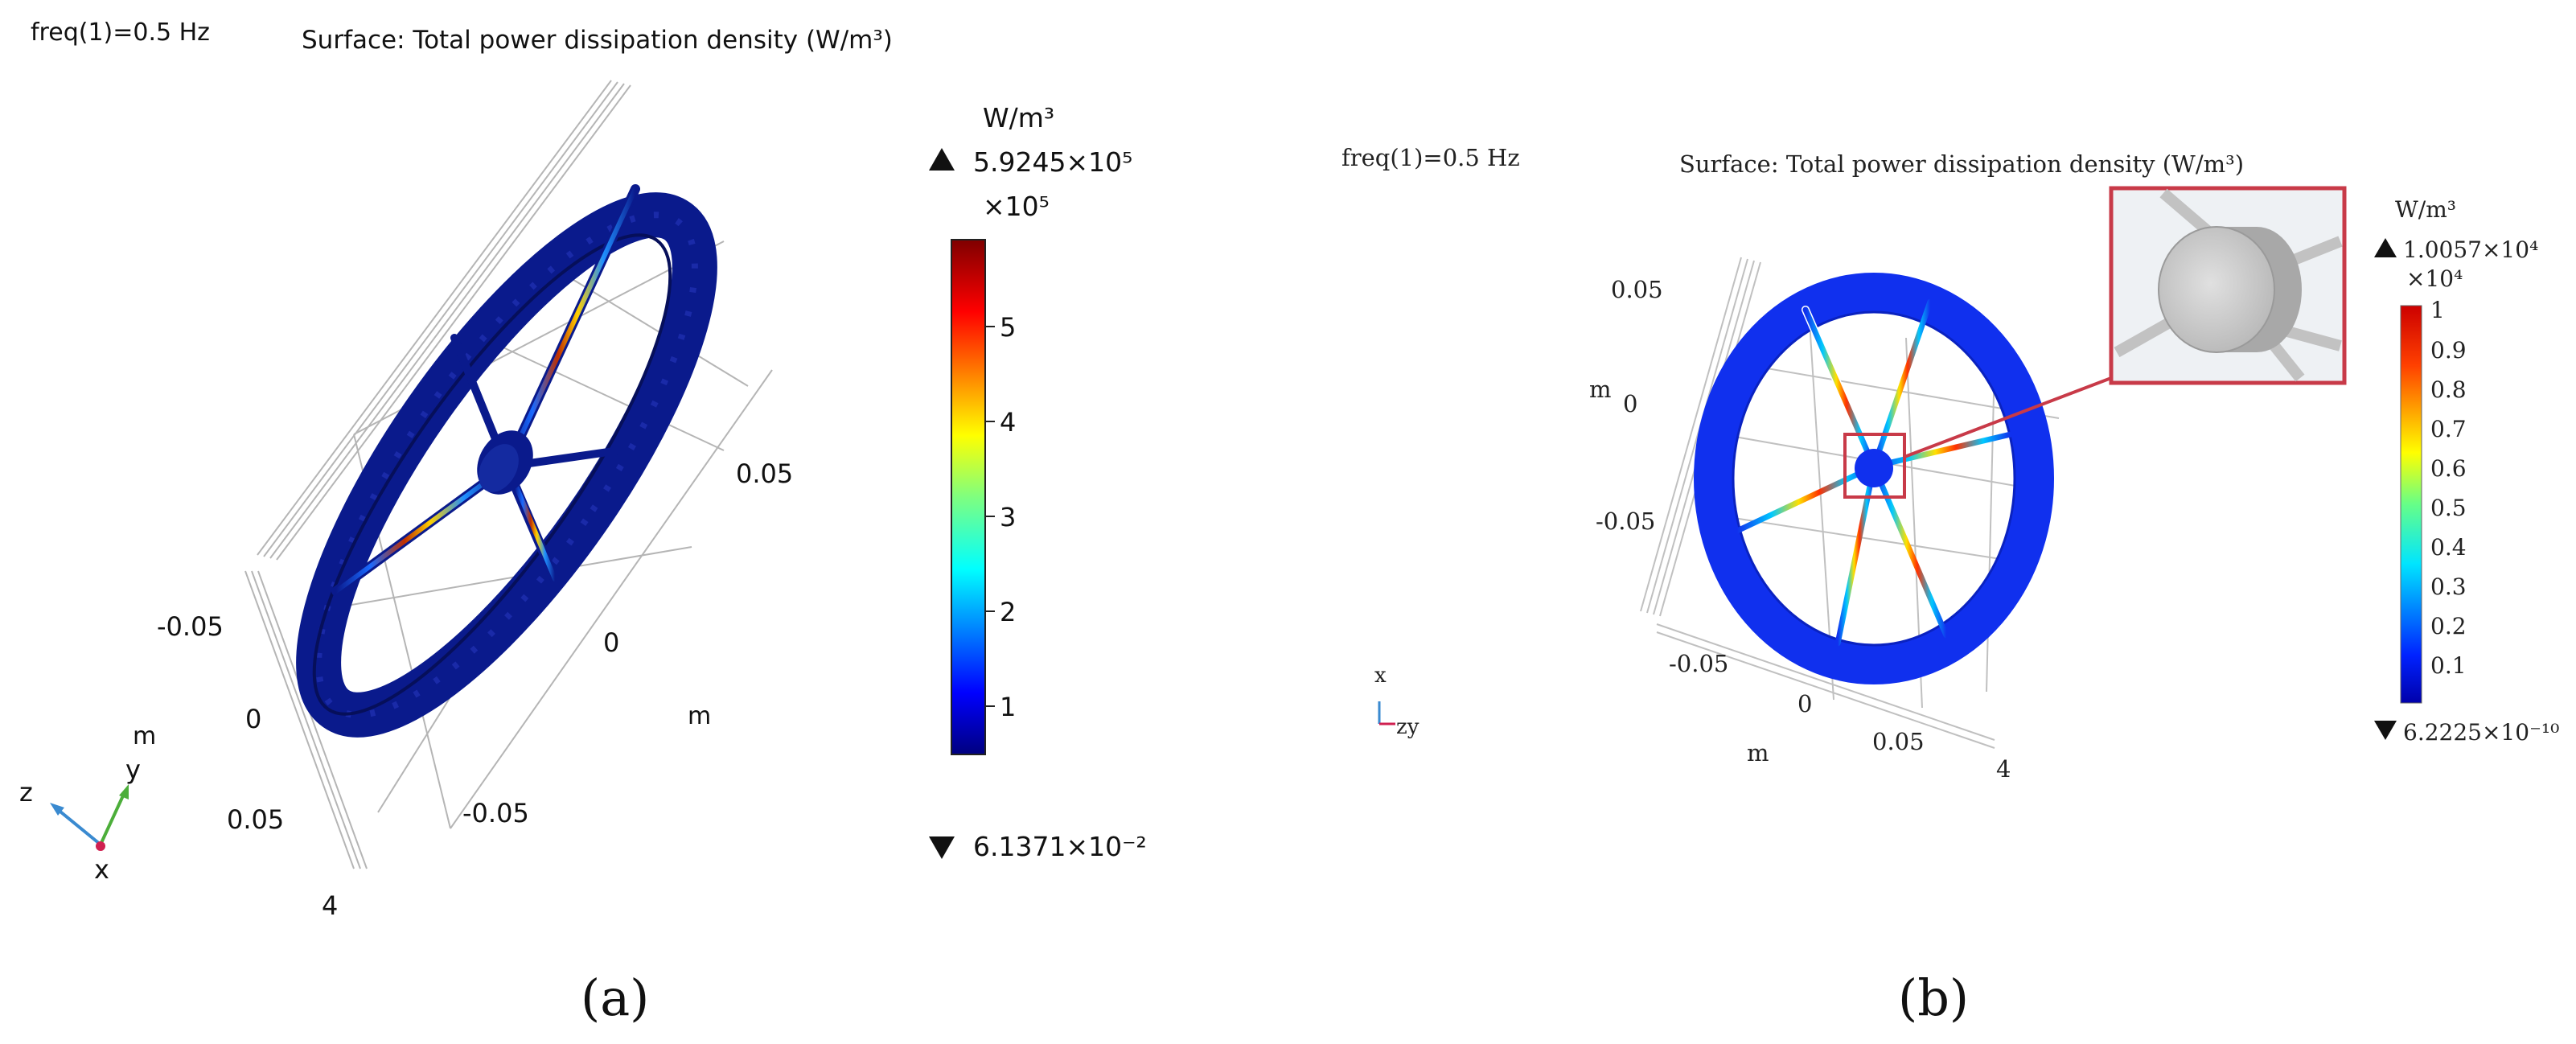 This screenshot has width=2576, height=1044. Describe the element at coordinates (2448, 586) in the screenshot. I see `cb-tick-b-03: 0.3` at that location.